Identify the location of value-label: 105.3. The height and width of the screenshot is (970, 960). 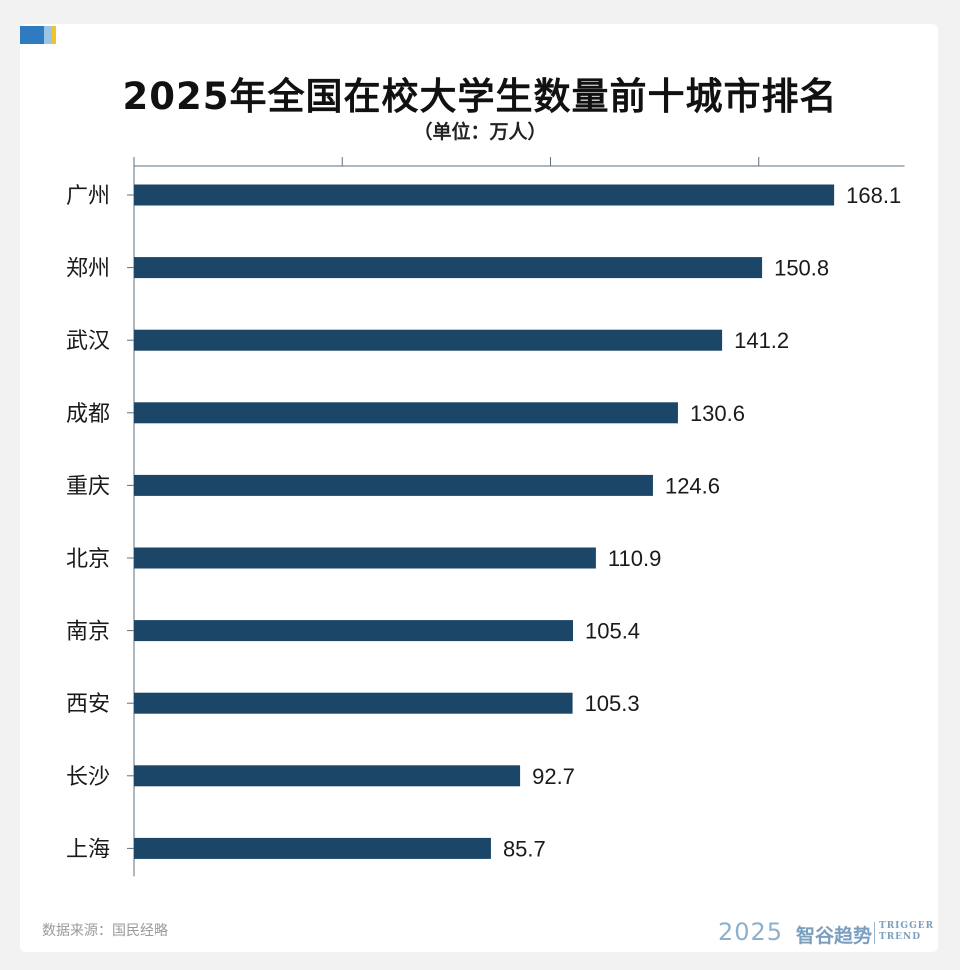
(612, 703).